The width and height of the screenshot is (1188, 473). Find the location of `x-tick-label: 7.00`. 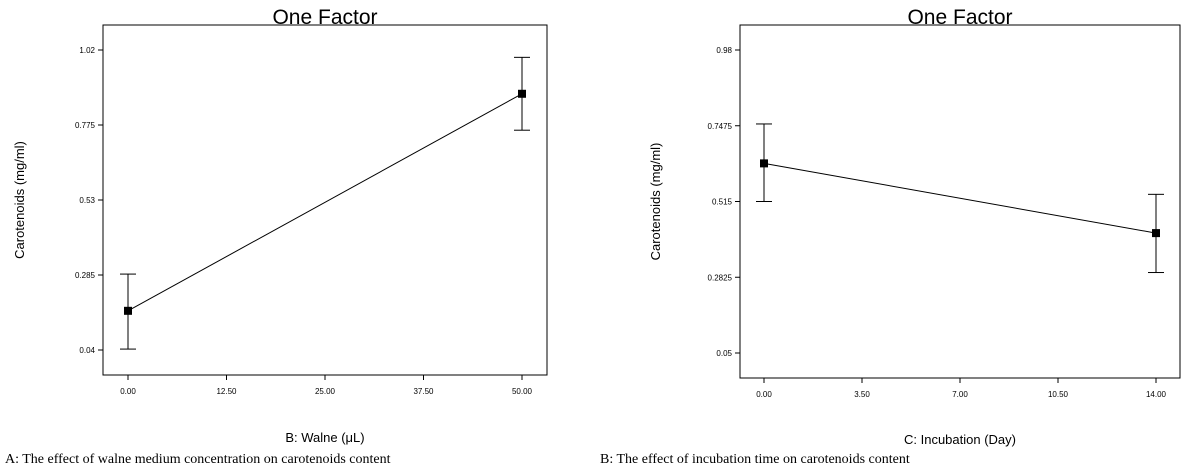

x-tick-label: 7.00 is located at coordinates (960, 394).